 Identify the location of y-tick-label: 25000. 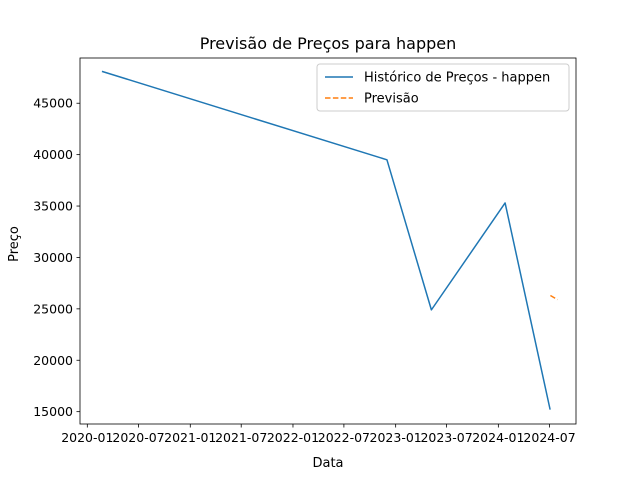
(53, 308).